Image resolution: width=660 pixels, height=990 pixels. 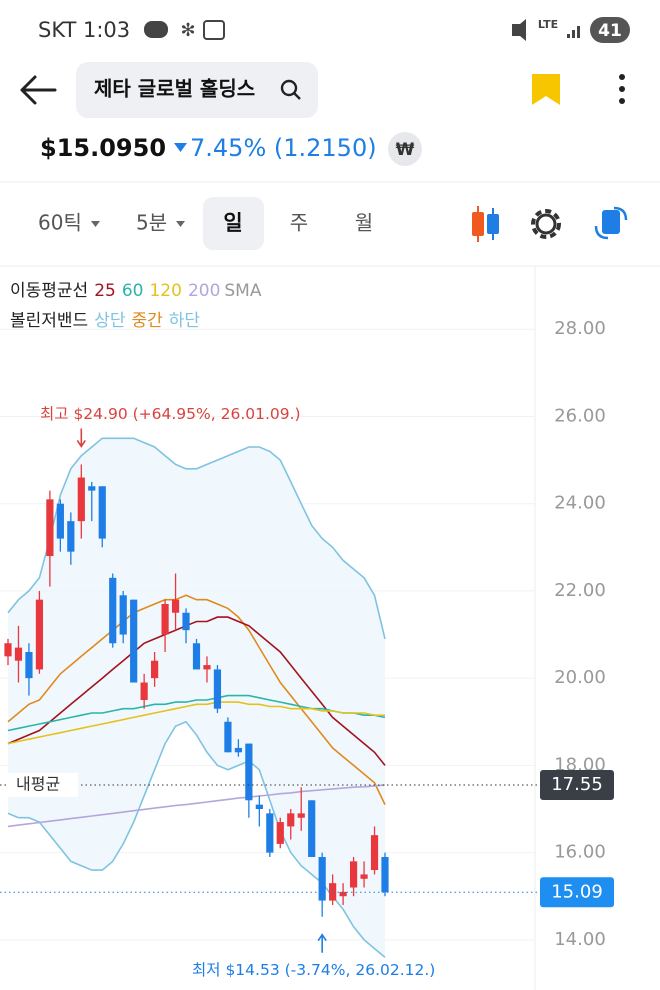 I want to click on last-price-box, so click(x=577, y=892).